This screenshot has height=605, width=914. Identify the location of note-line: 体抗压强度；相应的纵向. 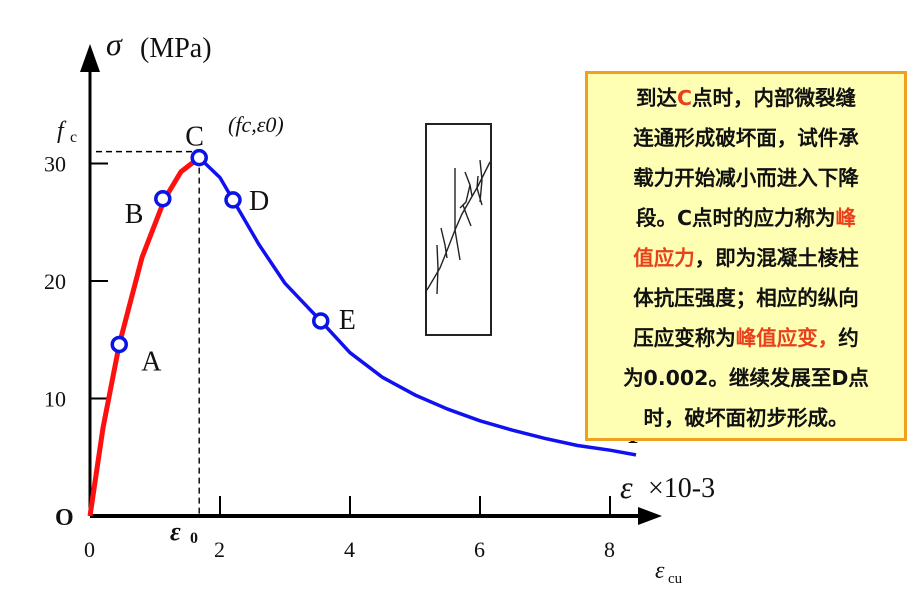
(746, 298).